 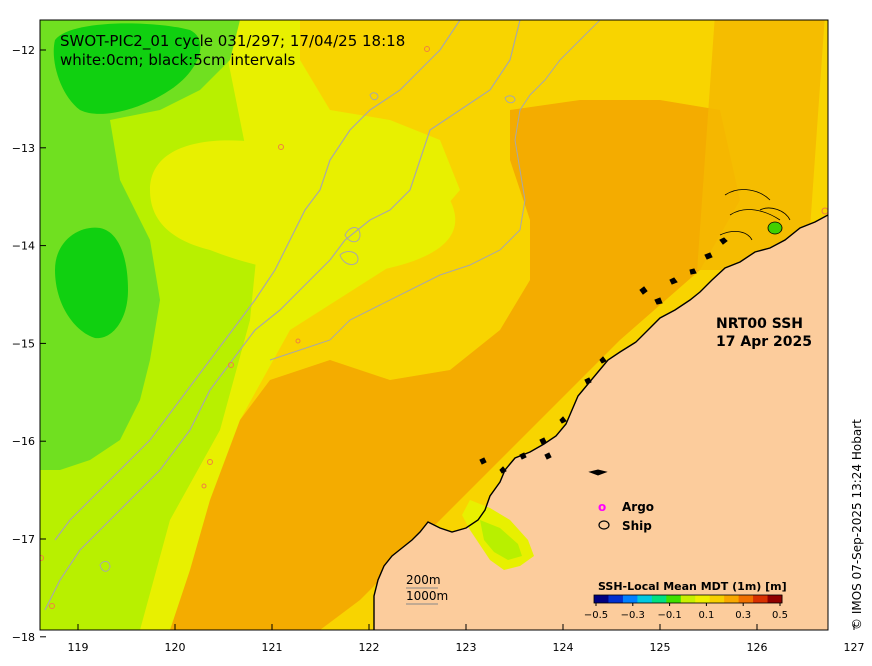 What do you see at coordinates (603, 356) in the screenshot?
I see `coastline-islands` at bounding box center [603, 356].